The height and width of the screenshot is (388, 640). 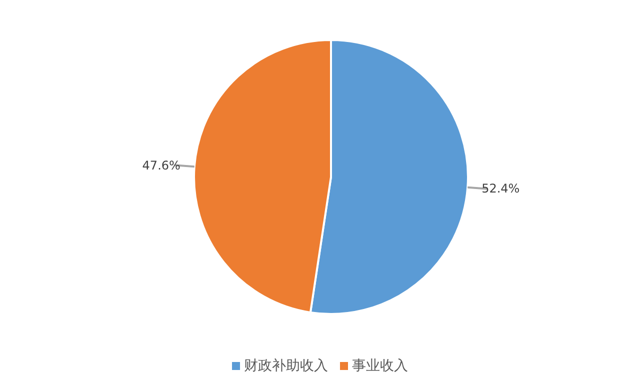 I want to click on data-label: 47.6%, so click(x=161, y=165).